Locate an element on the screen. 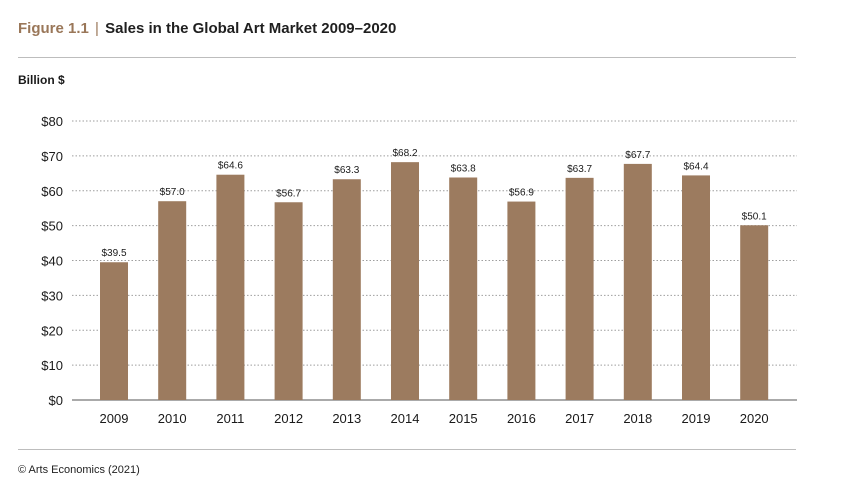 The width and height of the screenshot is (855, 495). y-tick-label: $50 is located at coordinates (52, 226).